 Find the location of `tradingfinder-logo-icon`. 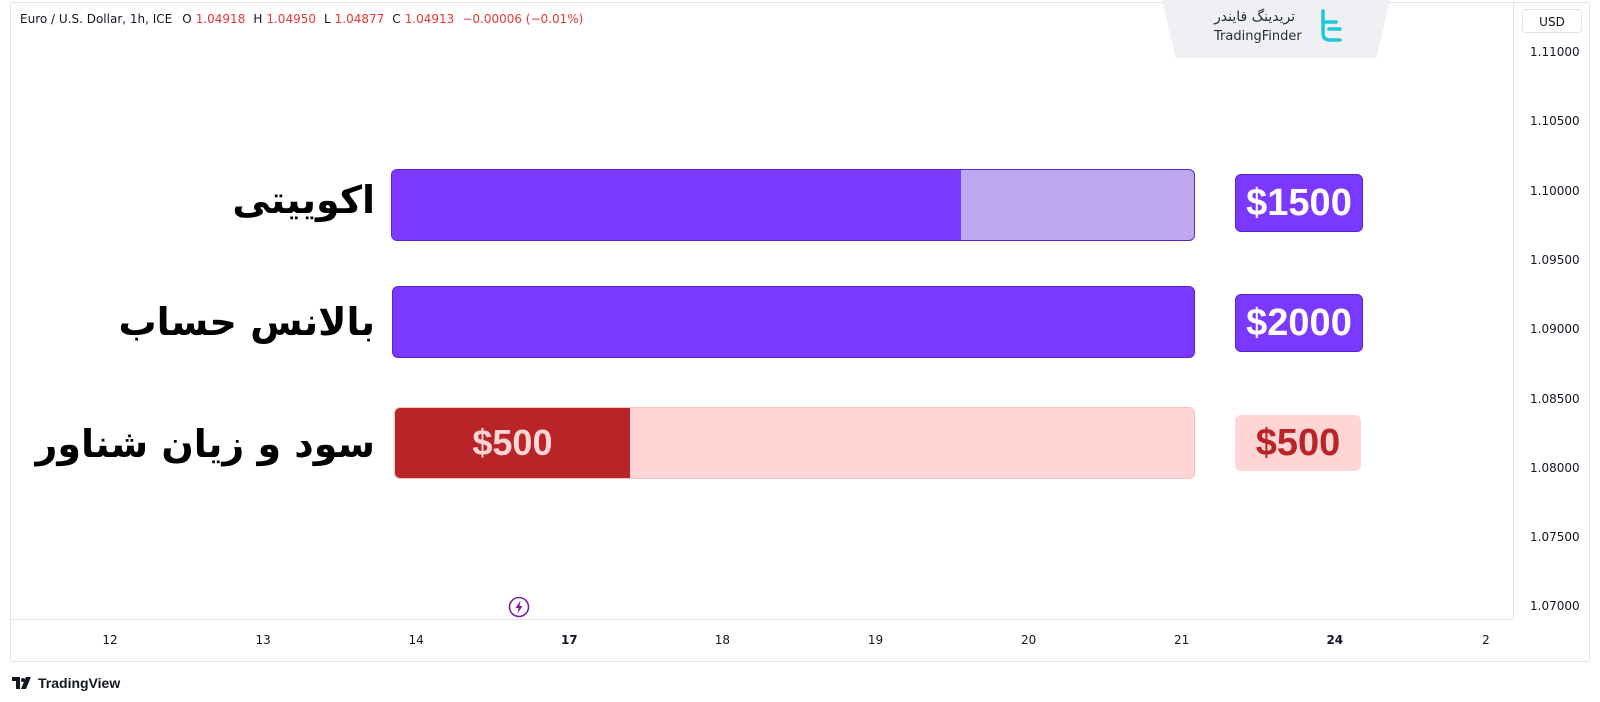

tradingfinder-logo-icon is located at coordinates (1331, 25).